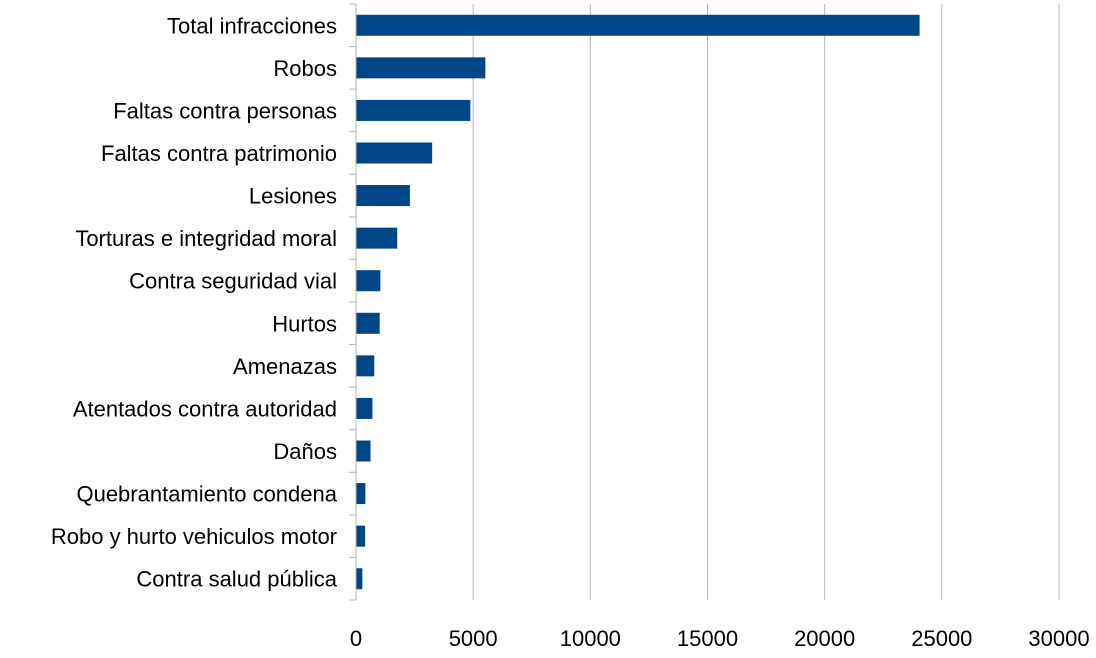 The image size is (1096, 658). Describe the element at coordinates (304, 323) in the screenshot. I see `category-label: Hurtos` at that location.